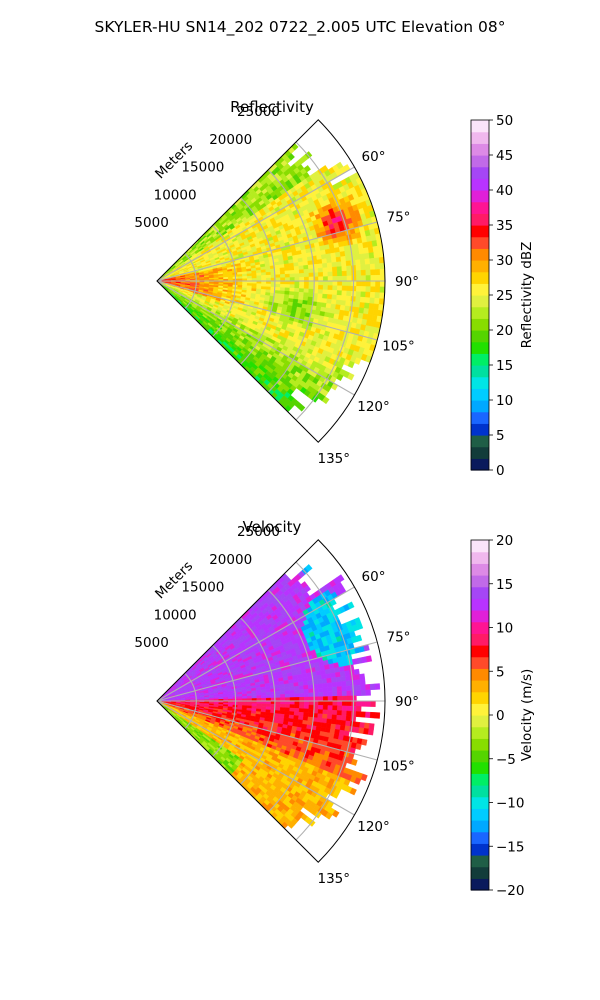 This screenshot has height=1000, width=600. I want to click on azimuth-tick-label: 60°, so click(374, 157).